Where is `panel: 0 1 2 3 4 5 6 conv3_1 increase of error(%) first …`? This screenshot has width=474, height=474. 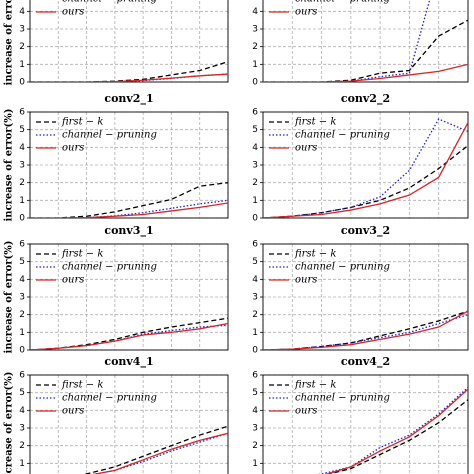 panel: 0 1 2 3 4 5 6 conv3_1 increase of error(%) first … is located at coordinates (116, 290).